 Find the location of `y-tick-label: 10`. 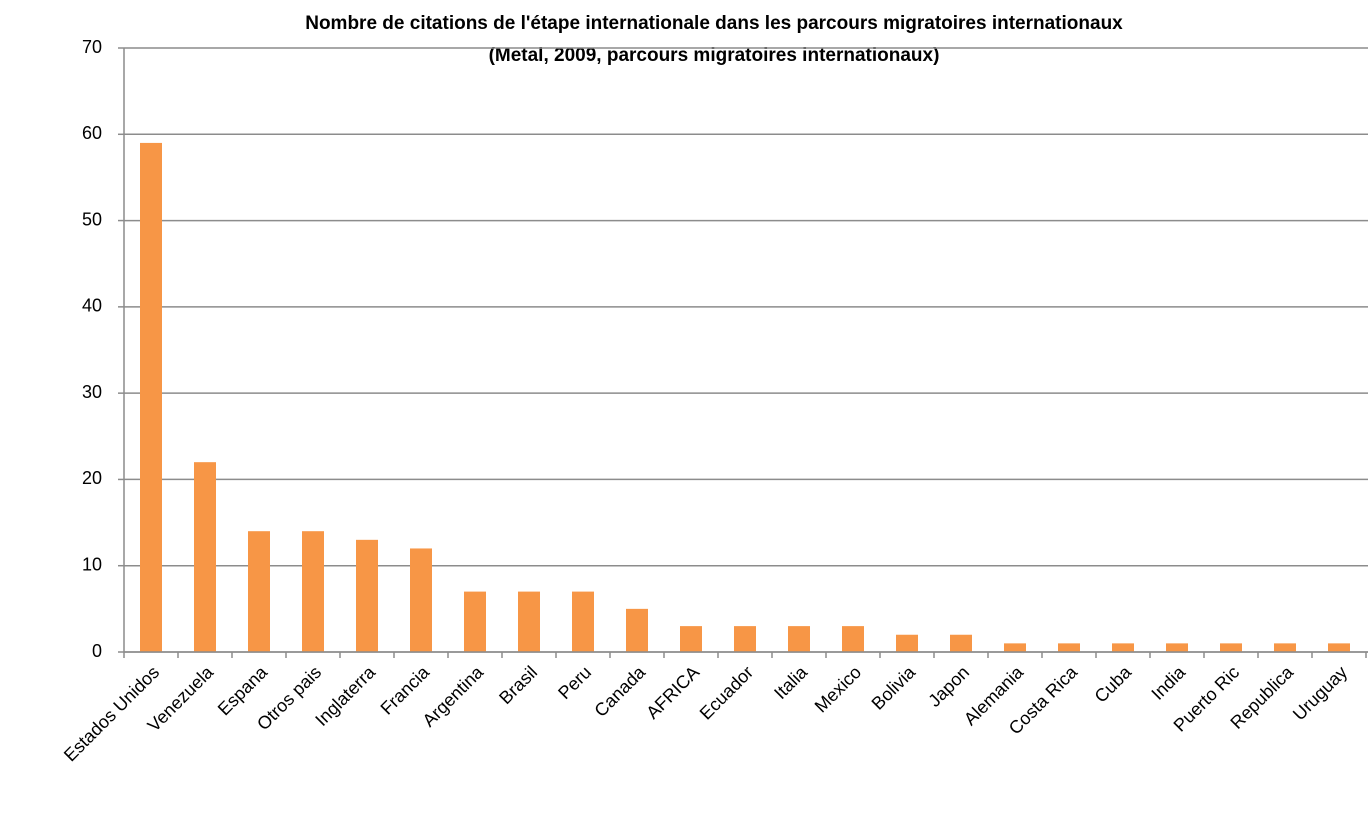

y-tick-label: 10 is located at coordinates (92, 564).